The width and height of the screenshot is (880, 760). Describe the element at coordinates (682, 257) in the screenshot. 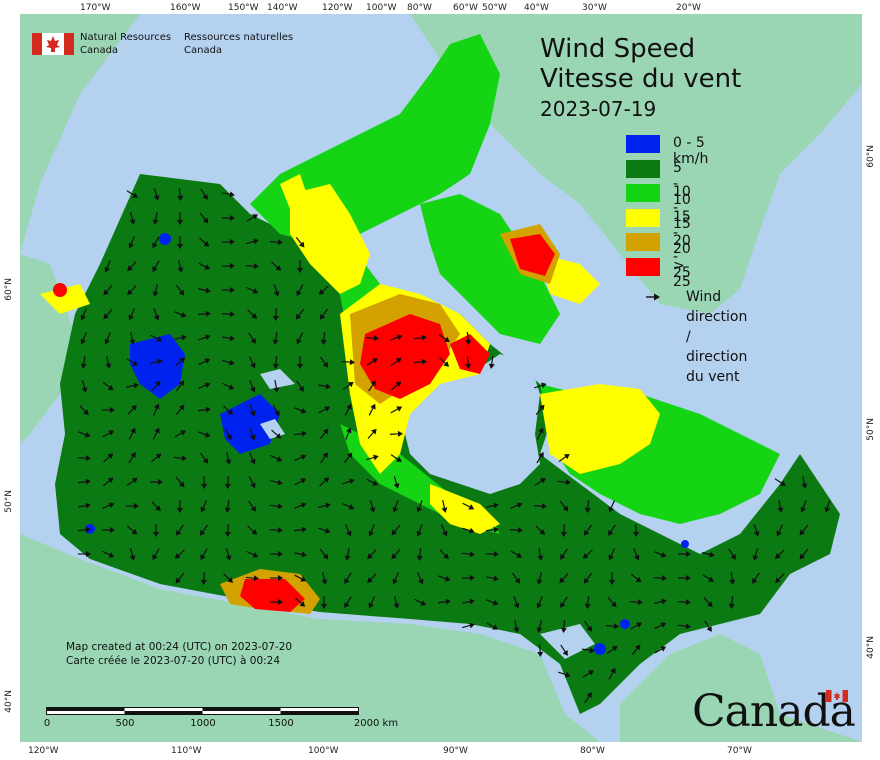

I see `legend-label: 20 - 25` at that location.